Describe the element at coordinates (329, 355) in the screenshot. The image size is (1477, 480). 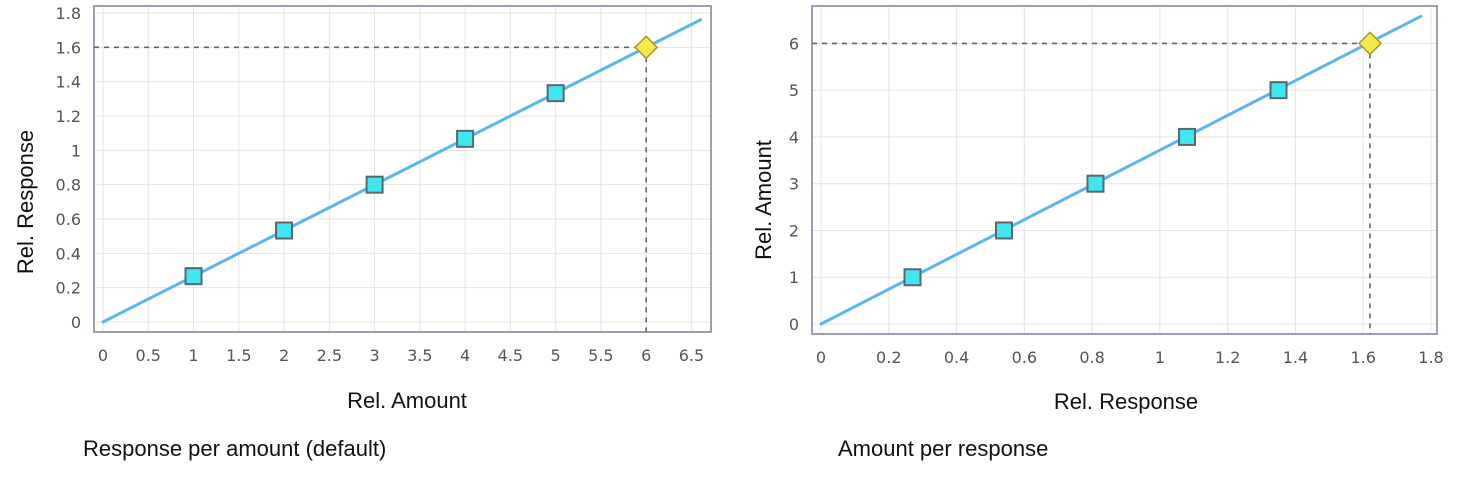
I see `x-tick-label: 2.5` at that location.